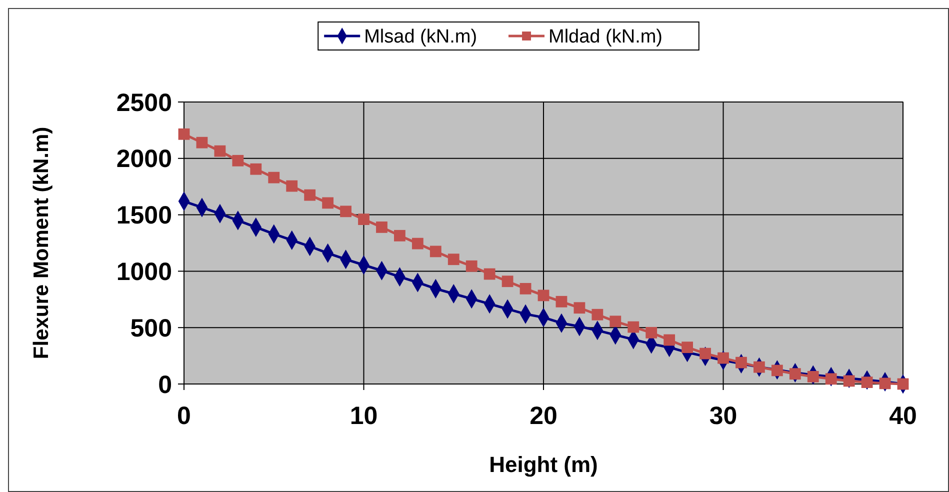 The image size is (949, 492). I want to click on x-tick-label: 20, so click(544, 416).